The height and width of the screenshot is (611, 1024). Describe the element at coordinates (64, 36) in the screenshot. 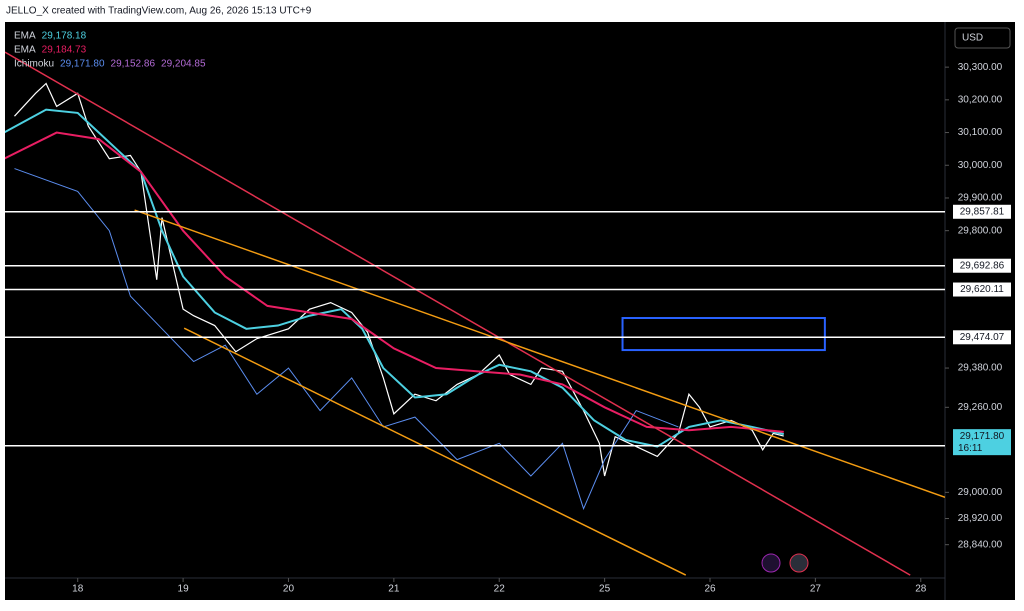

I see `legend-value: 29,178.18` at that location.